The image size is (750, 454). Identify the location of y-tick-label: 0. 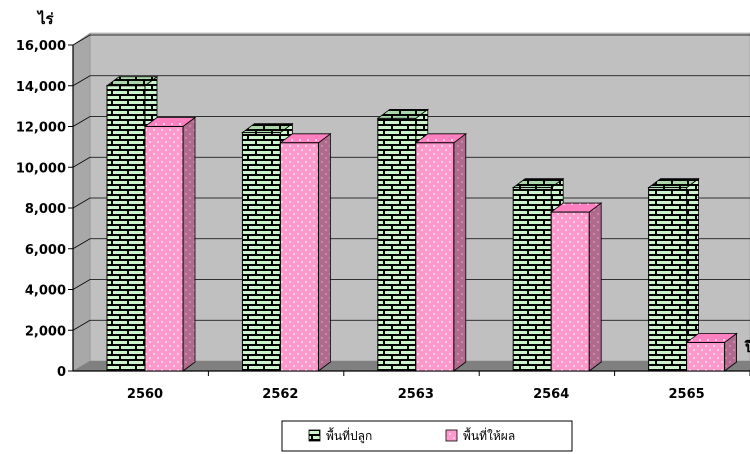
(61, 372).